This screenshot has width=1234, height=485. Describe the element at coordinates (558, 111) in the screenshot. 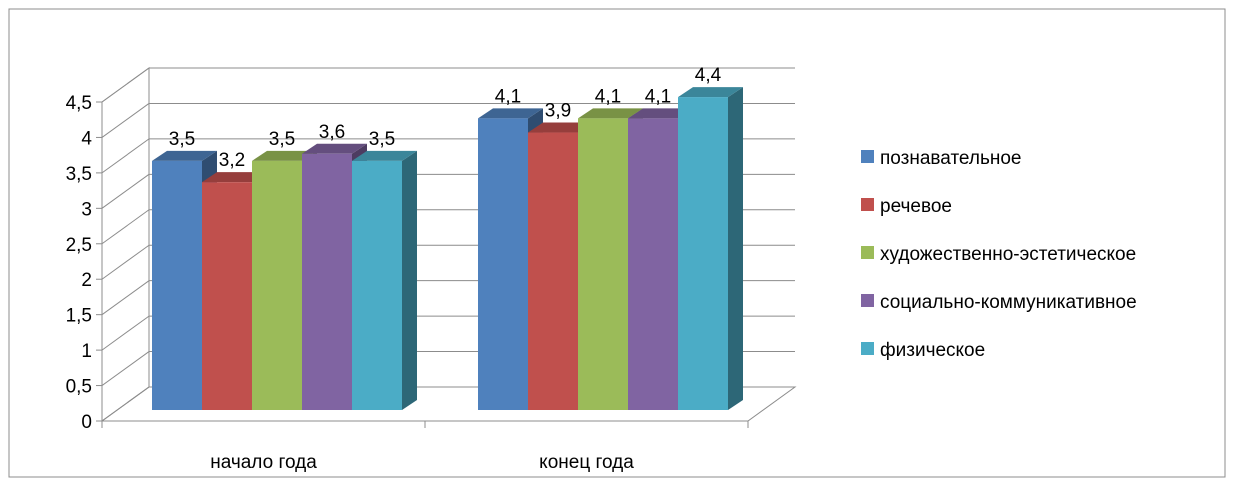

I see `value-label: 3,9` at that location.